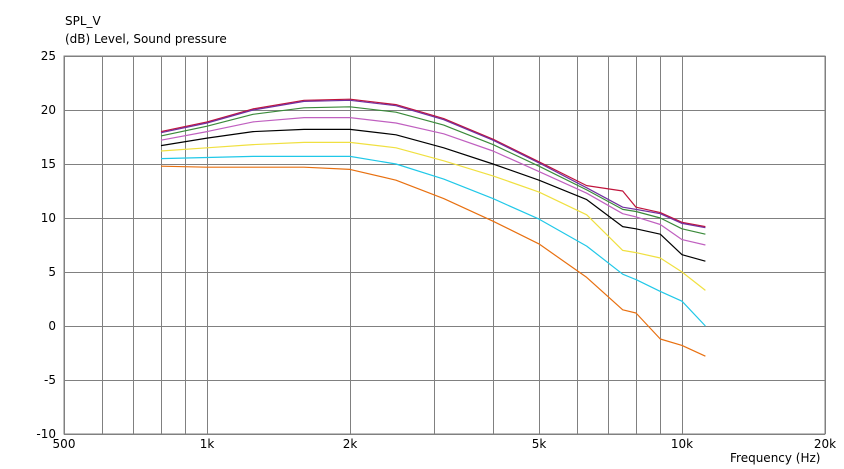 The height and width of the screenshot is (469, 844). What do you see at coordinates (83, 21) in the screenshot?
I see `y-axis-quantity-name: SPL_V` at bounding box center [83, 21].